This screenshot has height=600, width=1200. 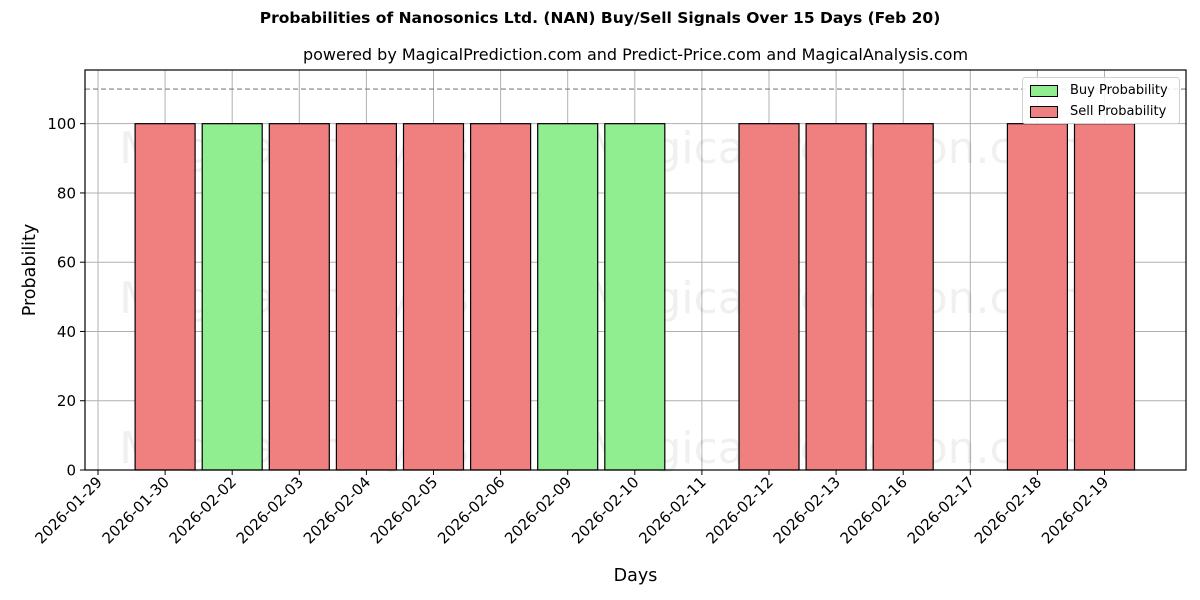 What do you see at coordinates (30, 270) in the screenshot?
I see `y-axis-label: Probability` at bounding box center [30, 270].